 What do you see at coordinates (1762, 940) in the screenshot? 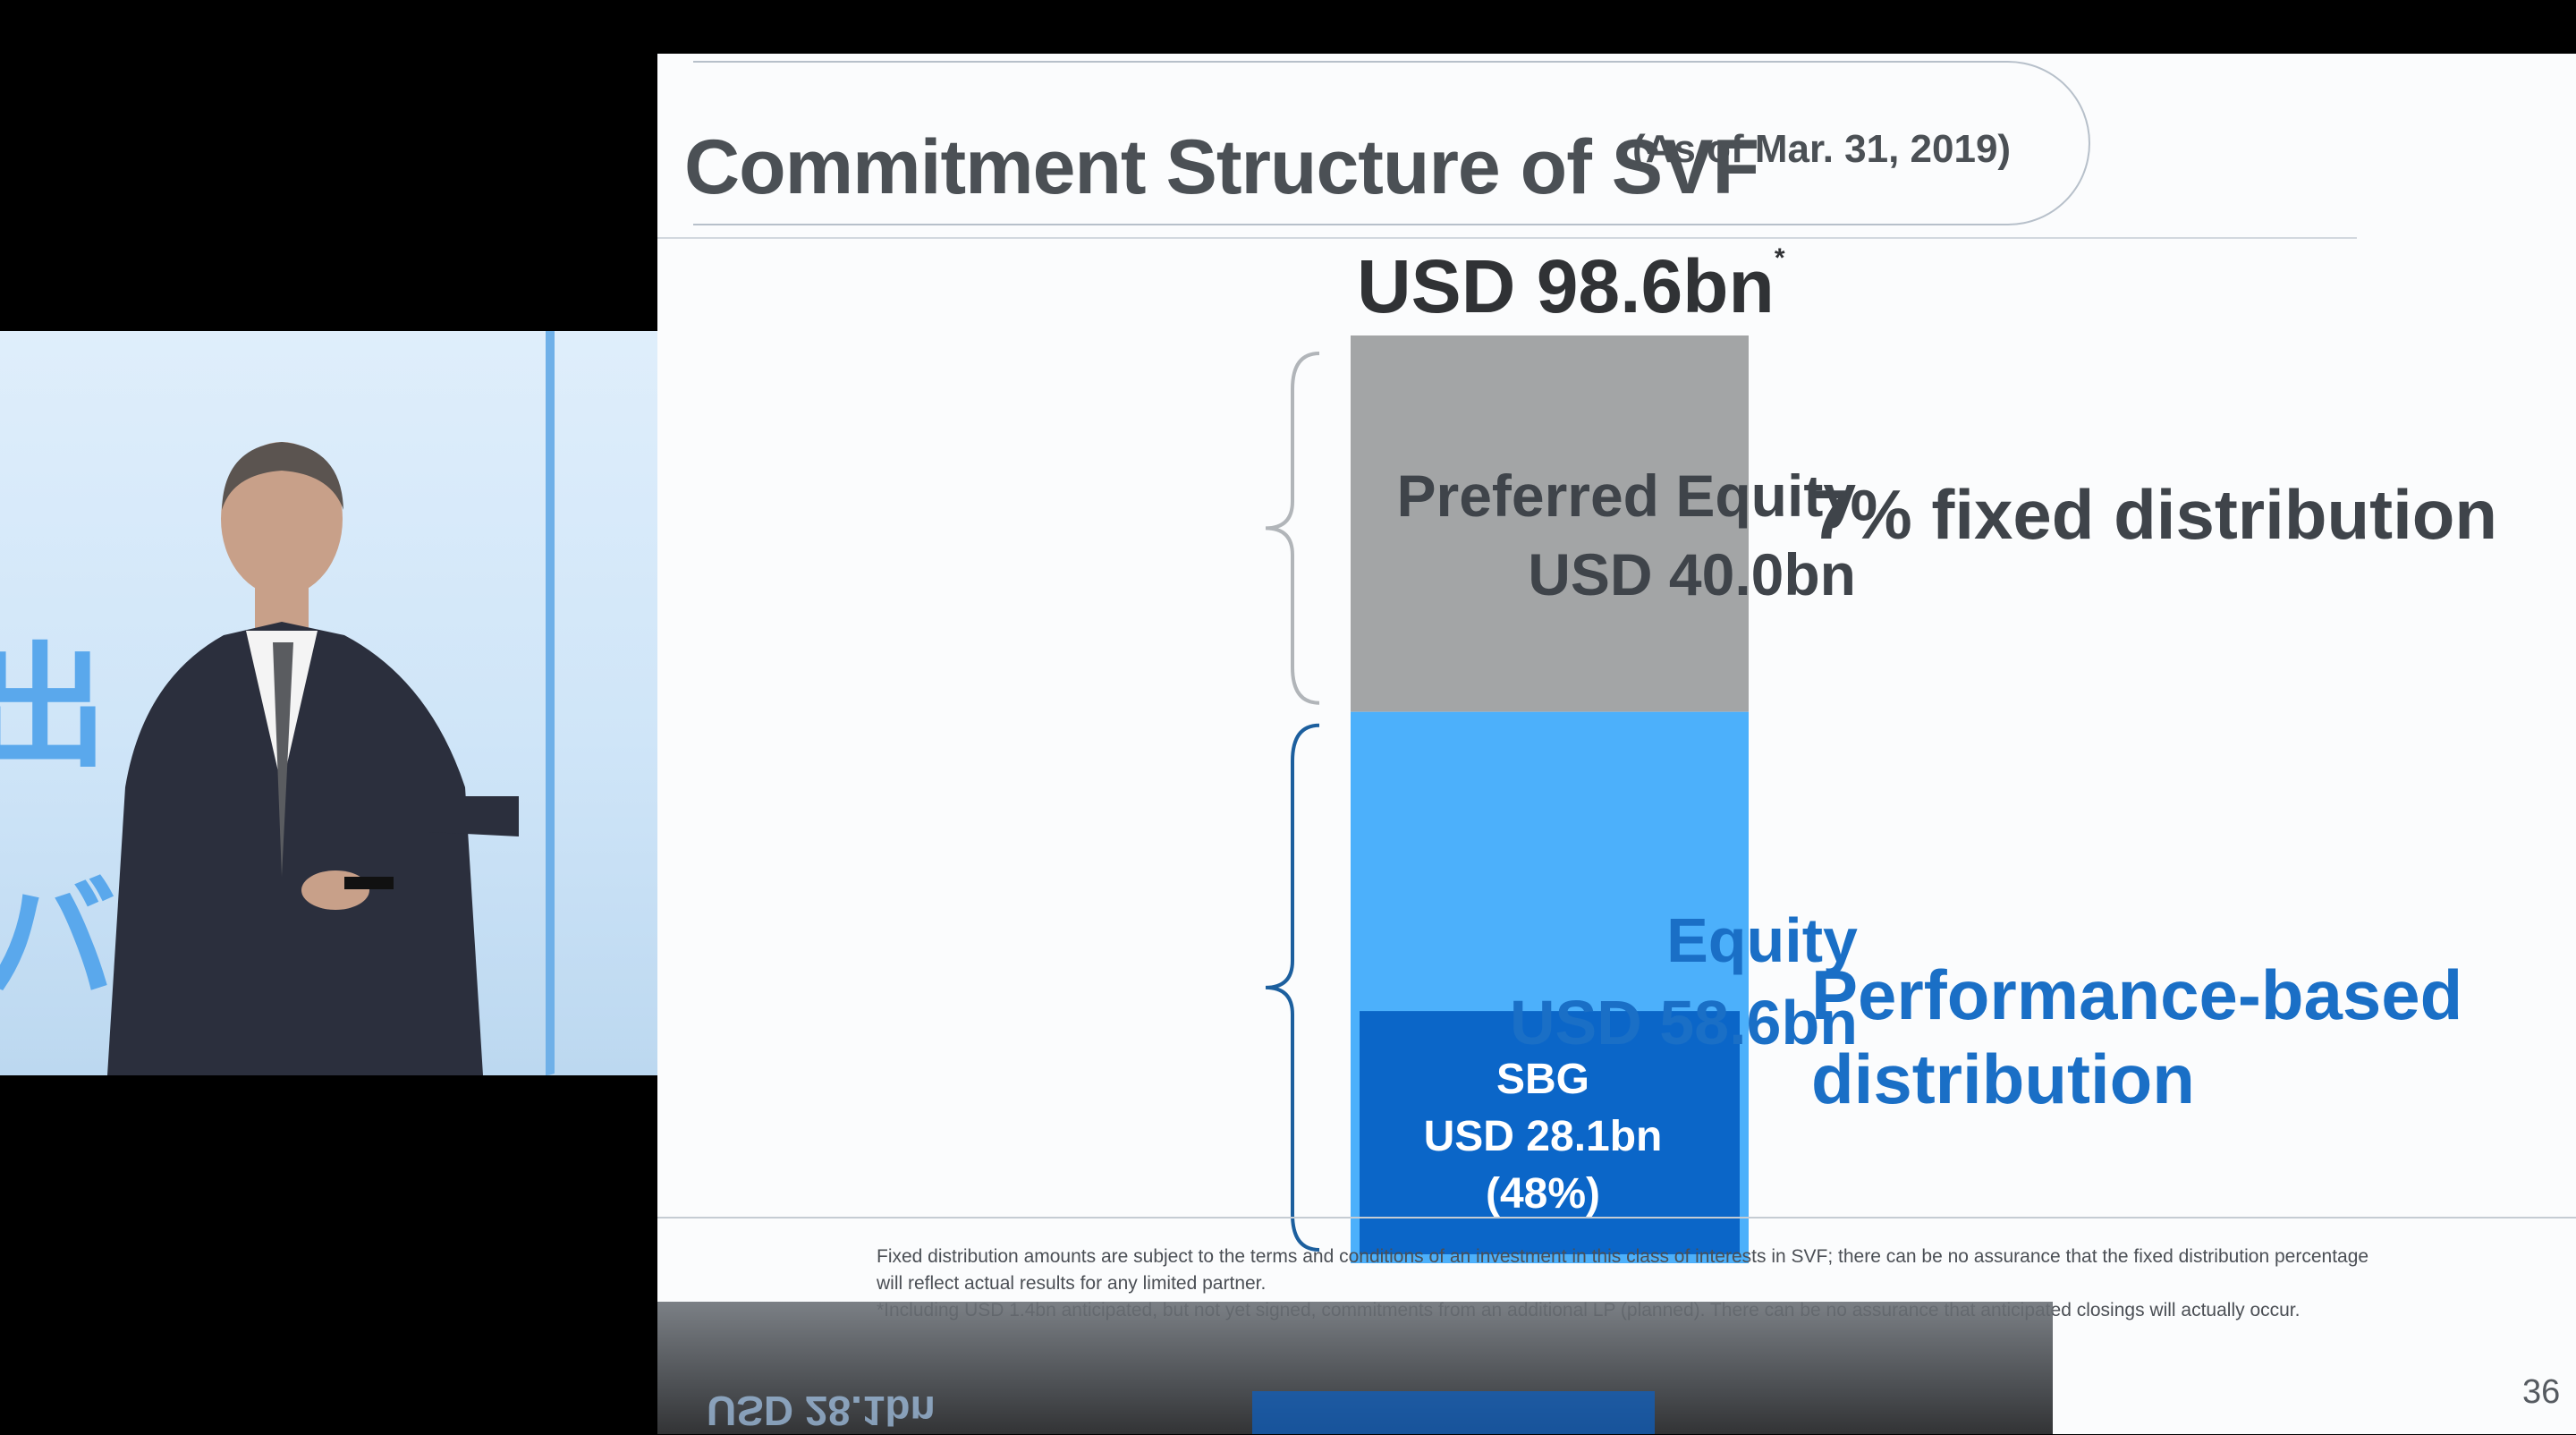
I see `equity-name: Equity` at bounding box center [1762, 940].